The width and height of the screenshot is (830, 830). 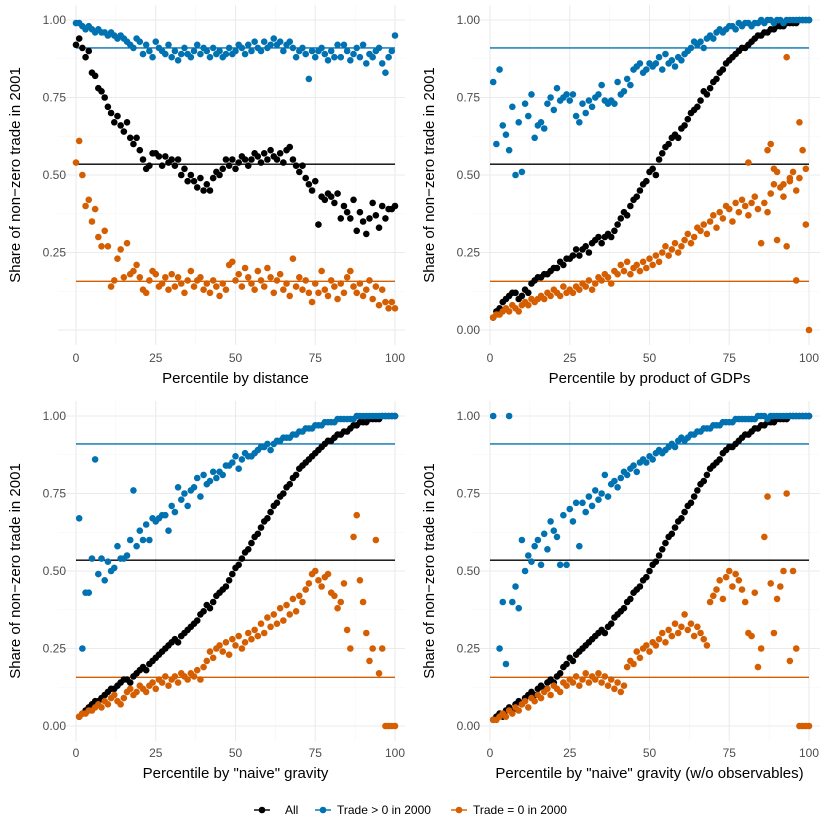 I want to click on x-tick-label: 0, so click(x=76, y=358).